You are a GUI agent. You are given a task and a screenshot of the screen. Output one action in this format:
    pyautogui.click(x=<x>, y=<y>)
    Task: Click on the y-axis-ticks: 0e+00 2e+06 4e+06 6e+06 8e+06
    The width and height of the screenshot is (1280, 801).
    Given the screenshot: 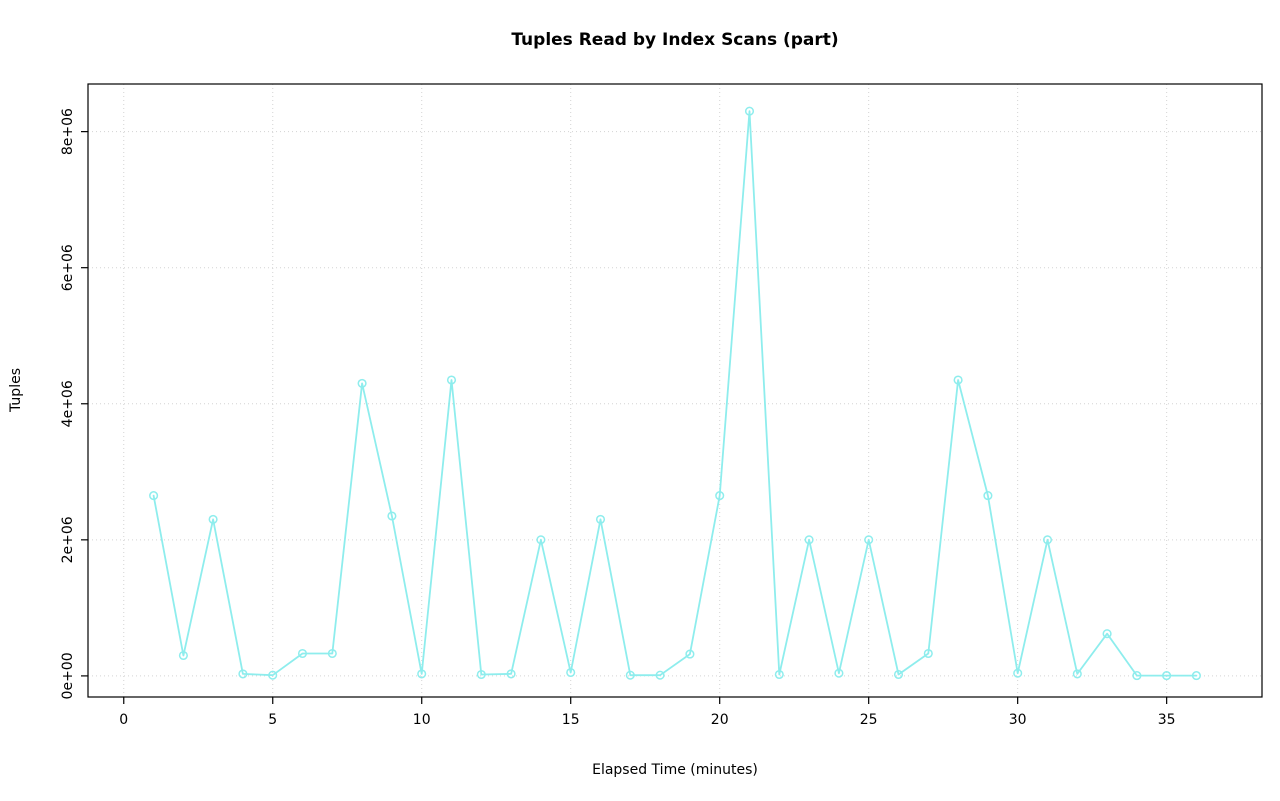 What is the action you would take?
    pyautogui.click(x=74, y=403)
    